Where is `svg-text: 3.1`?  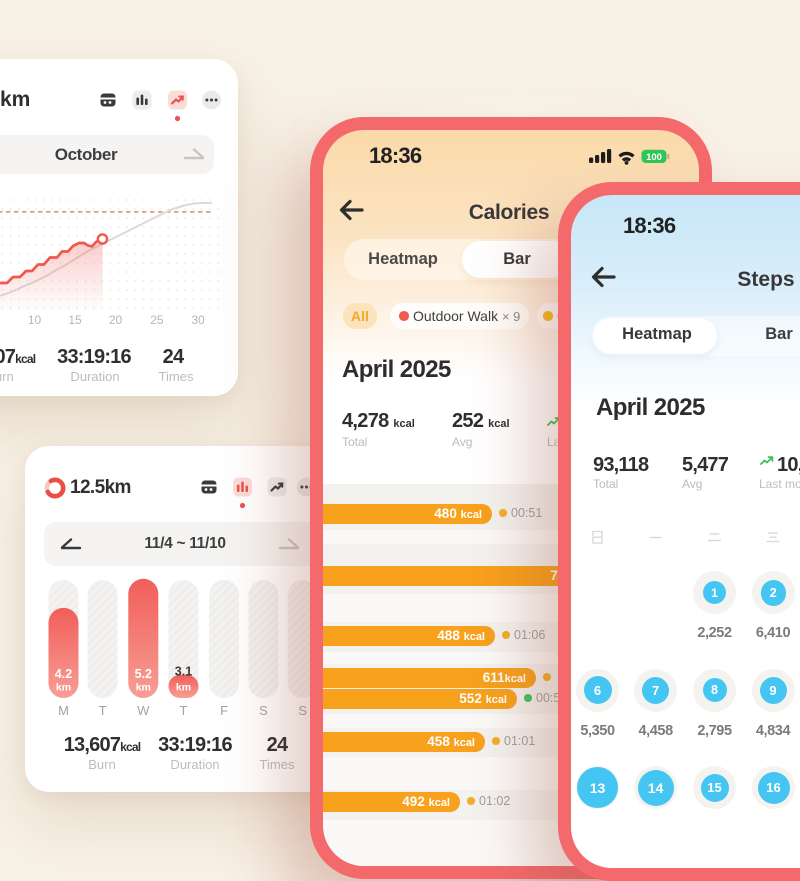
svg-text: 3.1 is located at coordinates (183, 672).